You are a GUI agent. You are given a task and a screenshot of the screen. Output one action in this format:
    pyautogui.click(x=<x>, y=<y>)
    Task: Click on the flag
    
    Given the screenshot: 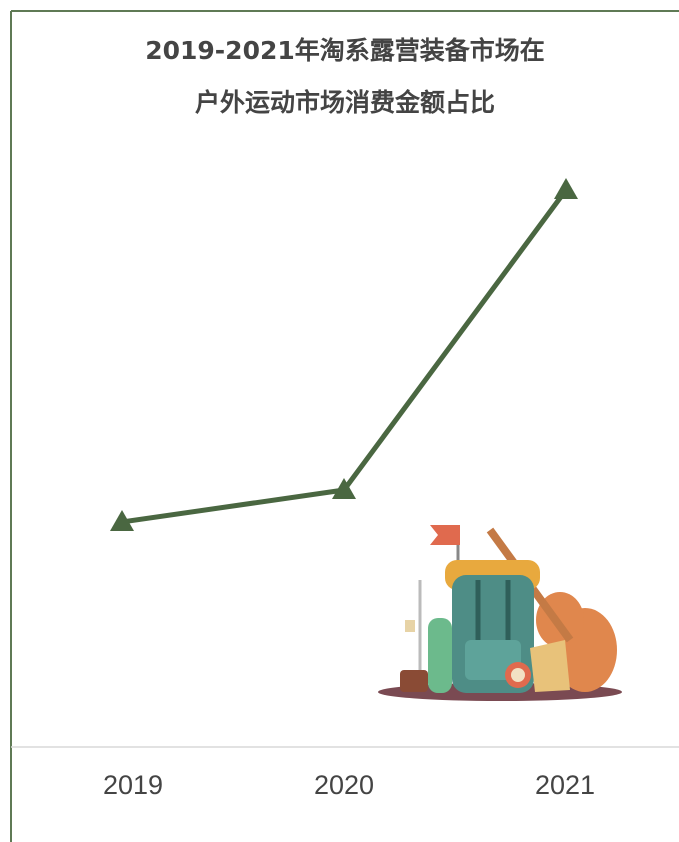 What is the action you would take?
    pyautogui.click(x=445, y=535)
    